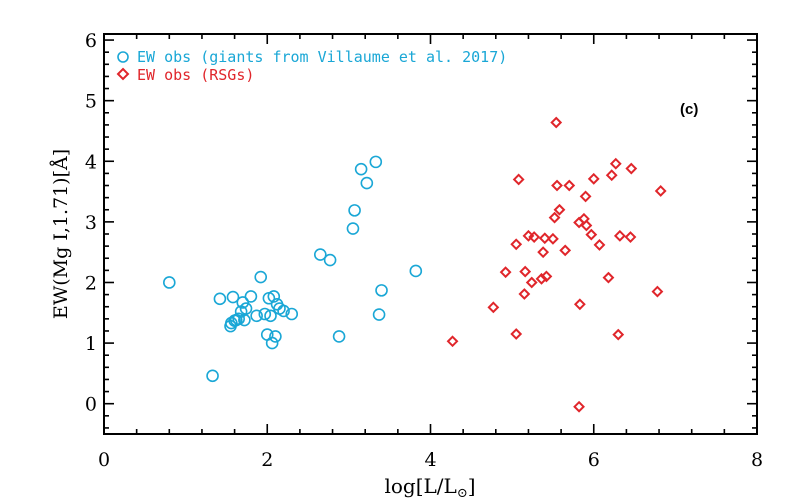 The width and height of the screenshot is (786, 500). What do you see at coordinates (123, 74) in the screenshot?
I see `legend-marker-rsg` at bounding box center [123, 74].